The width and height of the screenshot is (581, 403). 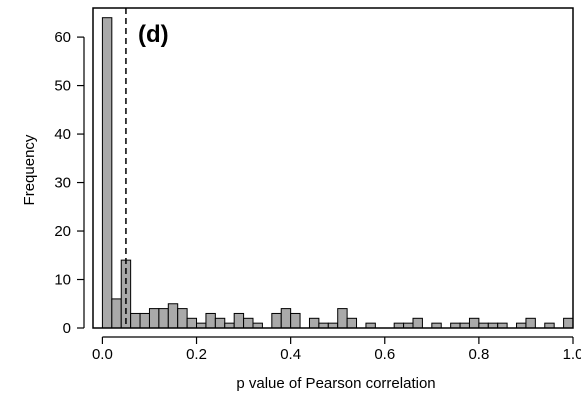 I want to click on y-axis: 0 10 20 30 40 50 60, so click(x=69, y=183).